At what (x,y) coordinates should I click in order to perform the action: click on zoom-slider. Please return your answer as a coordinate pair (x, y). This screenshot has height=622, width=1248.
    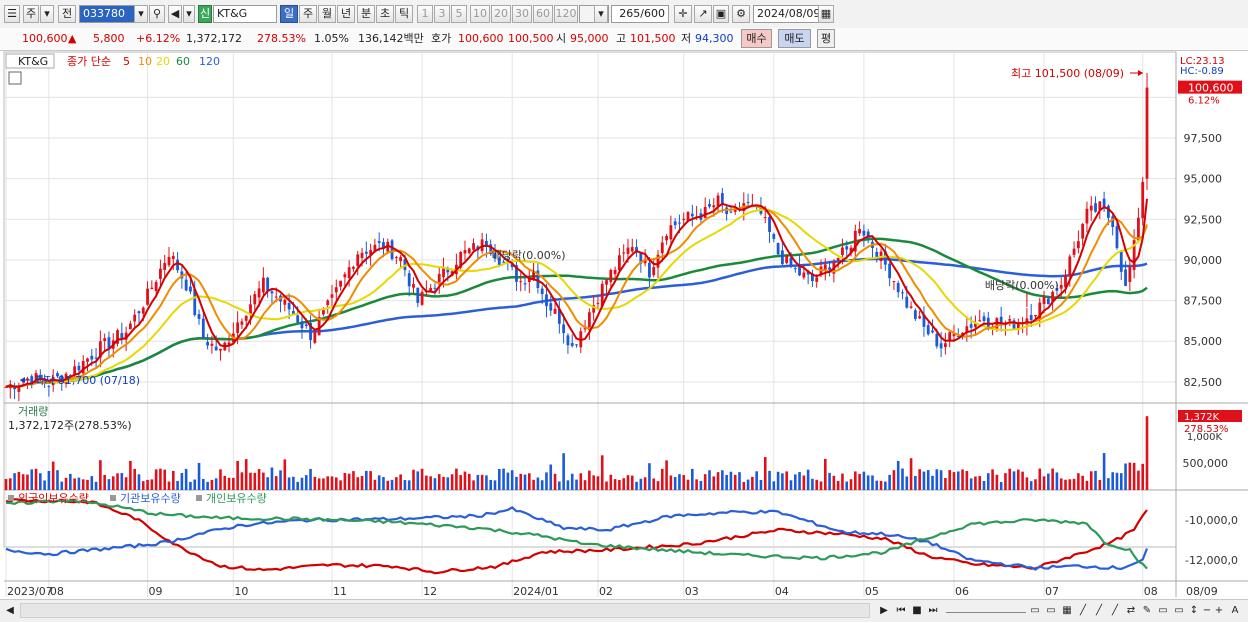
    Looking at the image, I should click on (986, 608).